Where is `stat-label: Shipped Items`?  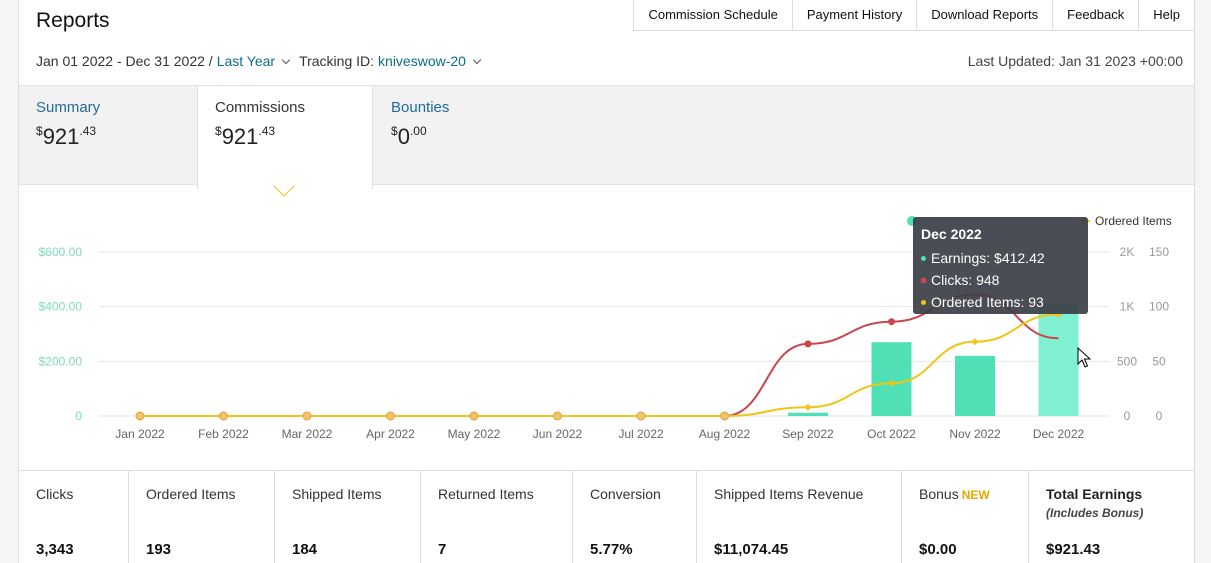
stat-label: Shipped Items is located at coordinates (337, 494).